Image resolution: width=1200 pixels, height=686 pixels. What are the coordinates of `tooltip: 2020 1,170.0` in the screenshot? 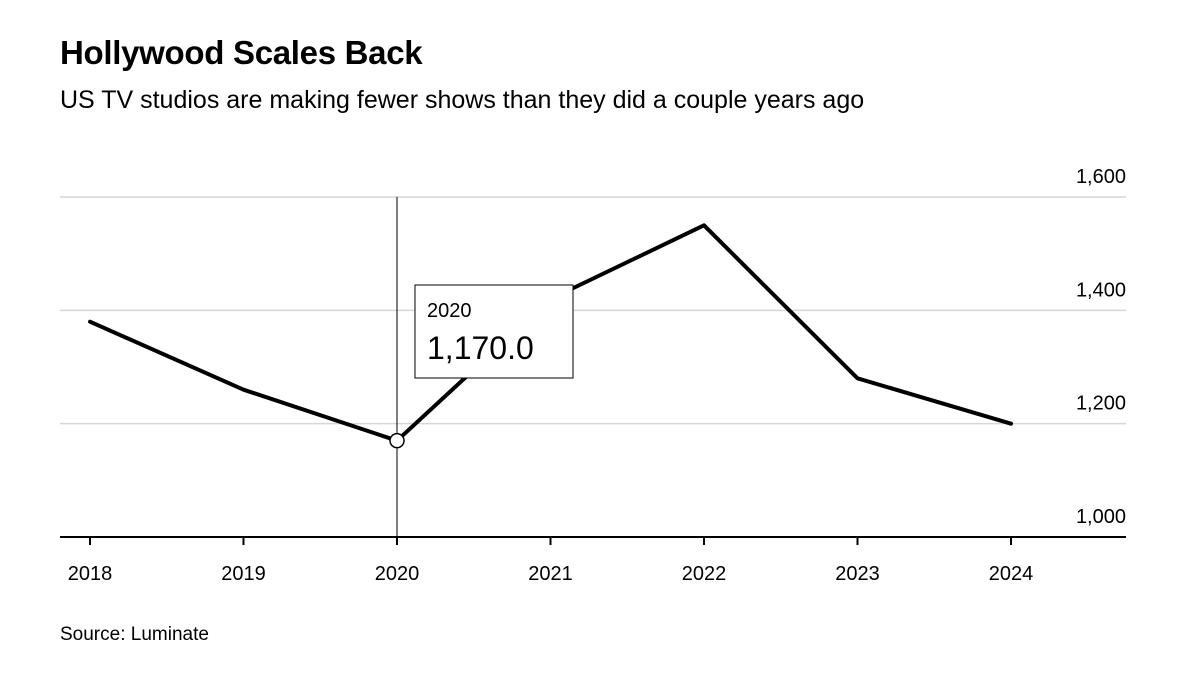 It's located at (494, 331).